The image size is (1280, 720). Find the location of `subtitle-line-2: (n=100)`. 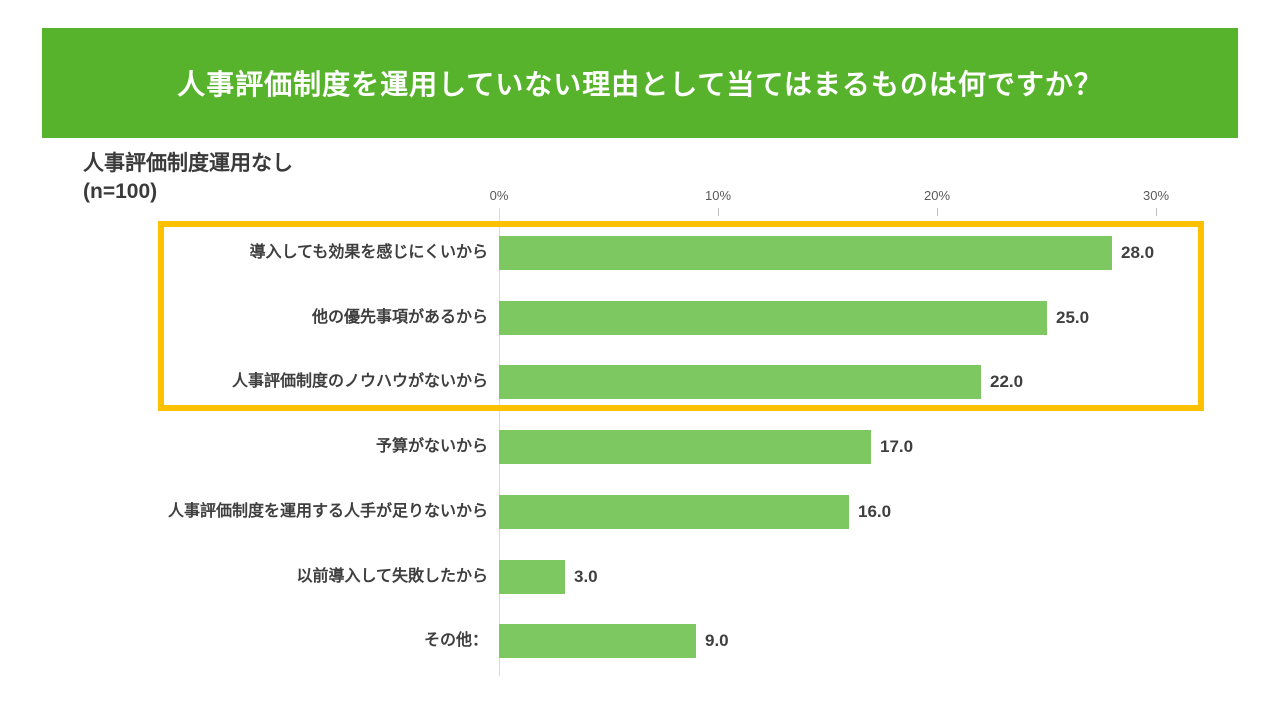

subtitle-line-2: (n=100) is located at coordinates (120, 191).